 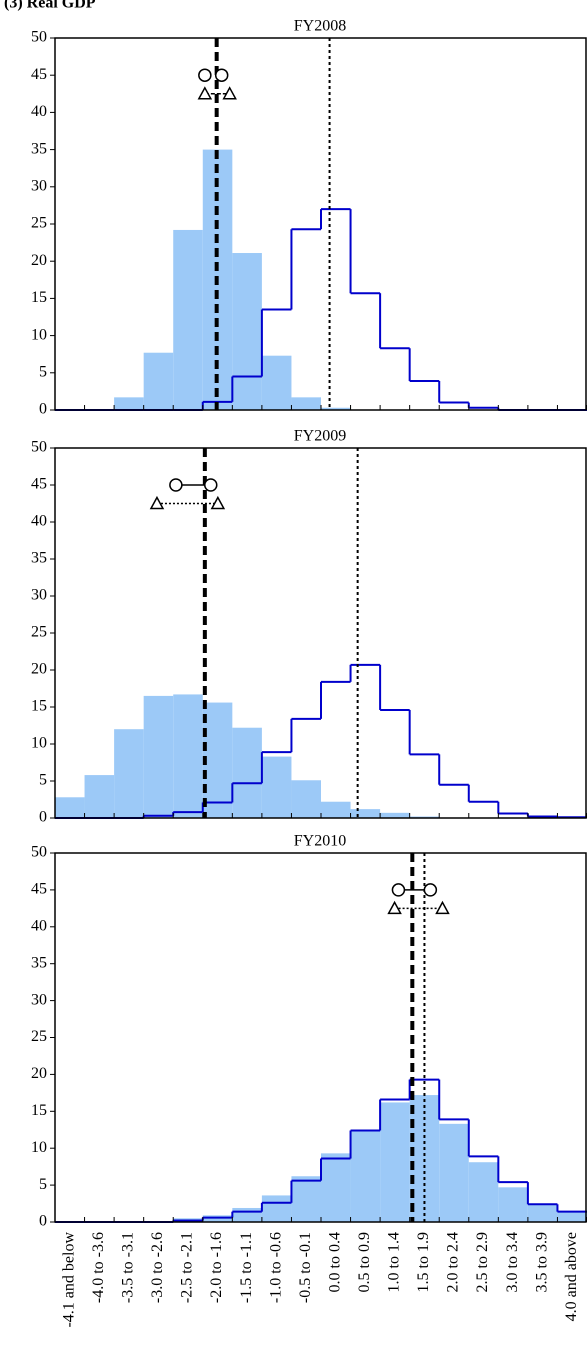 What do you see at coordinates (320, 436) in the screenshot?
I see `panel-title: FY2009` at bounding box center [320, 436].